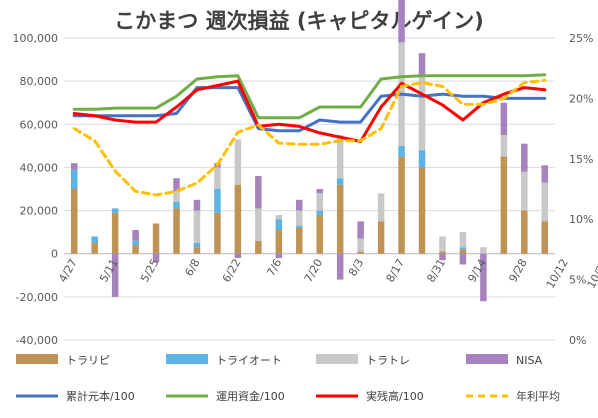  What do you see at coordinates (37, 340) in the screenshot?
I see `y-left-tick-label: -40,000` at bounding box center [37, 340].